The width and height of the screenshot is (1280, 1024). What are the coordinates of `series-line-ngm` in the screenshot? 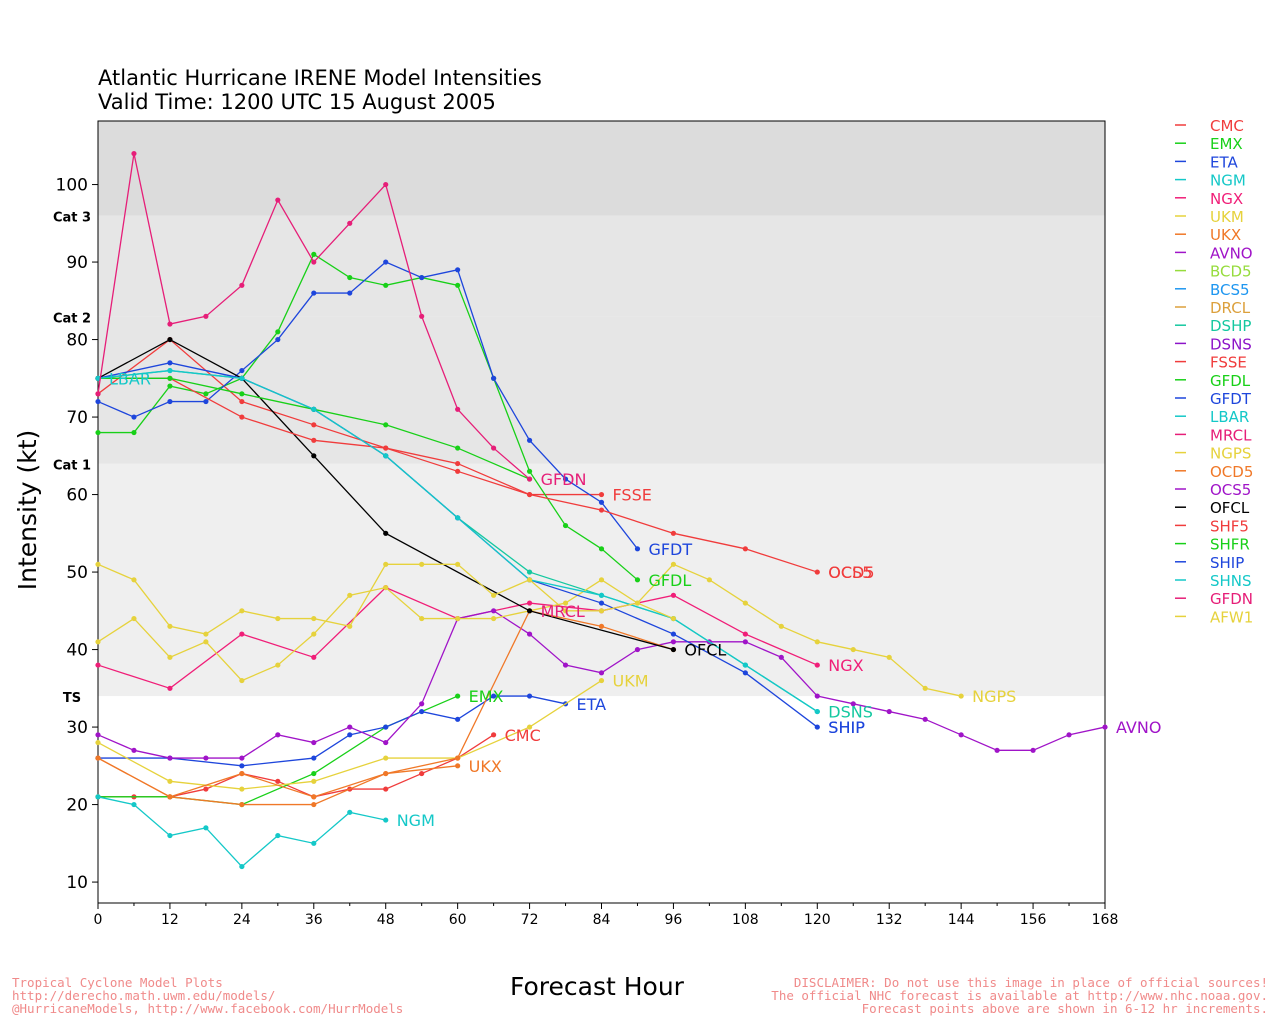 It's located at (241, 832).